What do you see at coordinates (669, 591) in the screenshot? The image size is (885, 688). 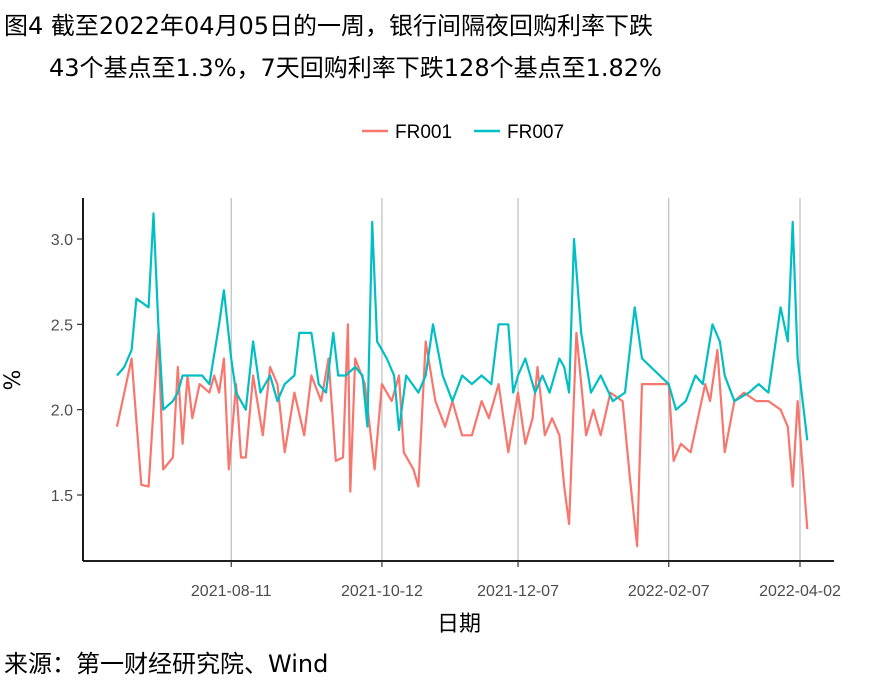 I see `x-tick-label: 2022-02-07` at bounding box center [669, 591].